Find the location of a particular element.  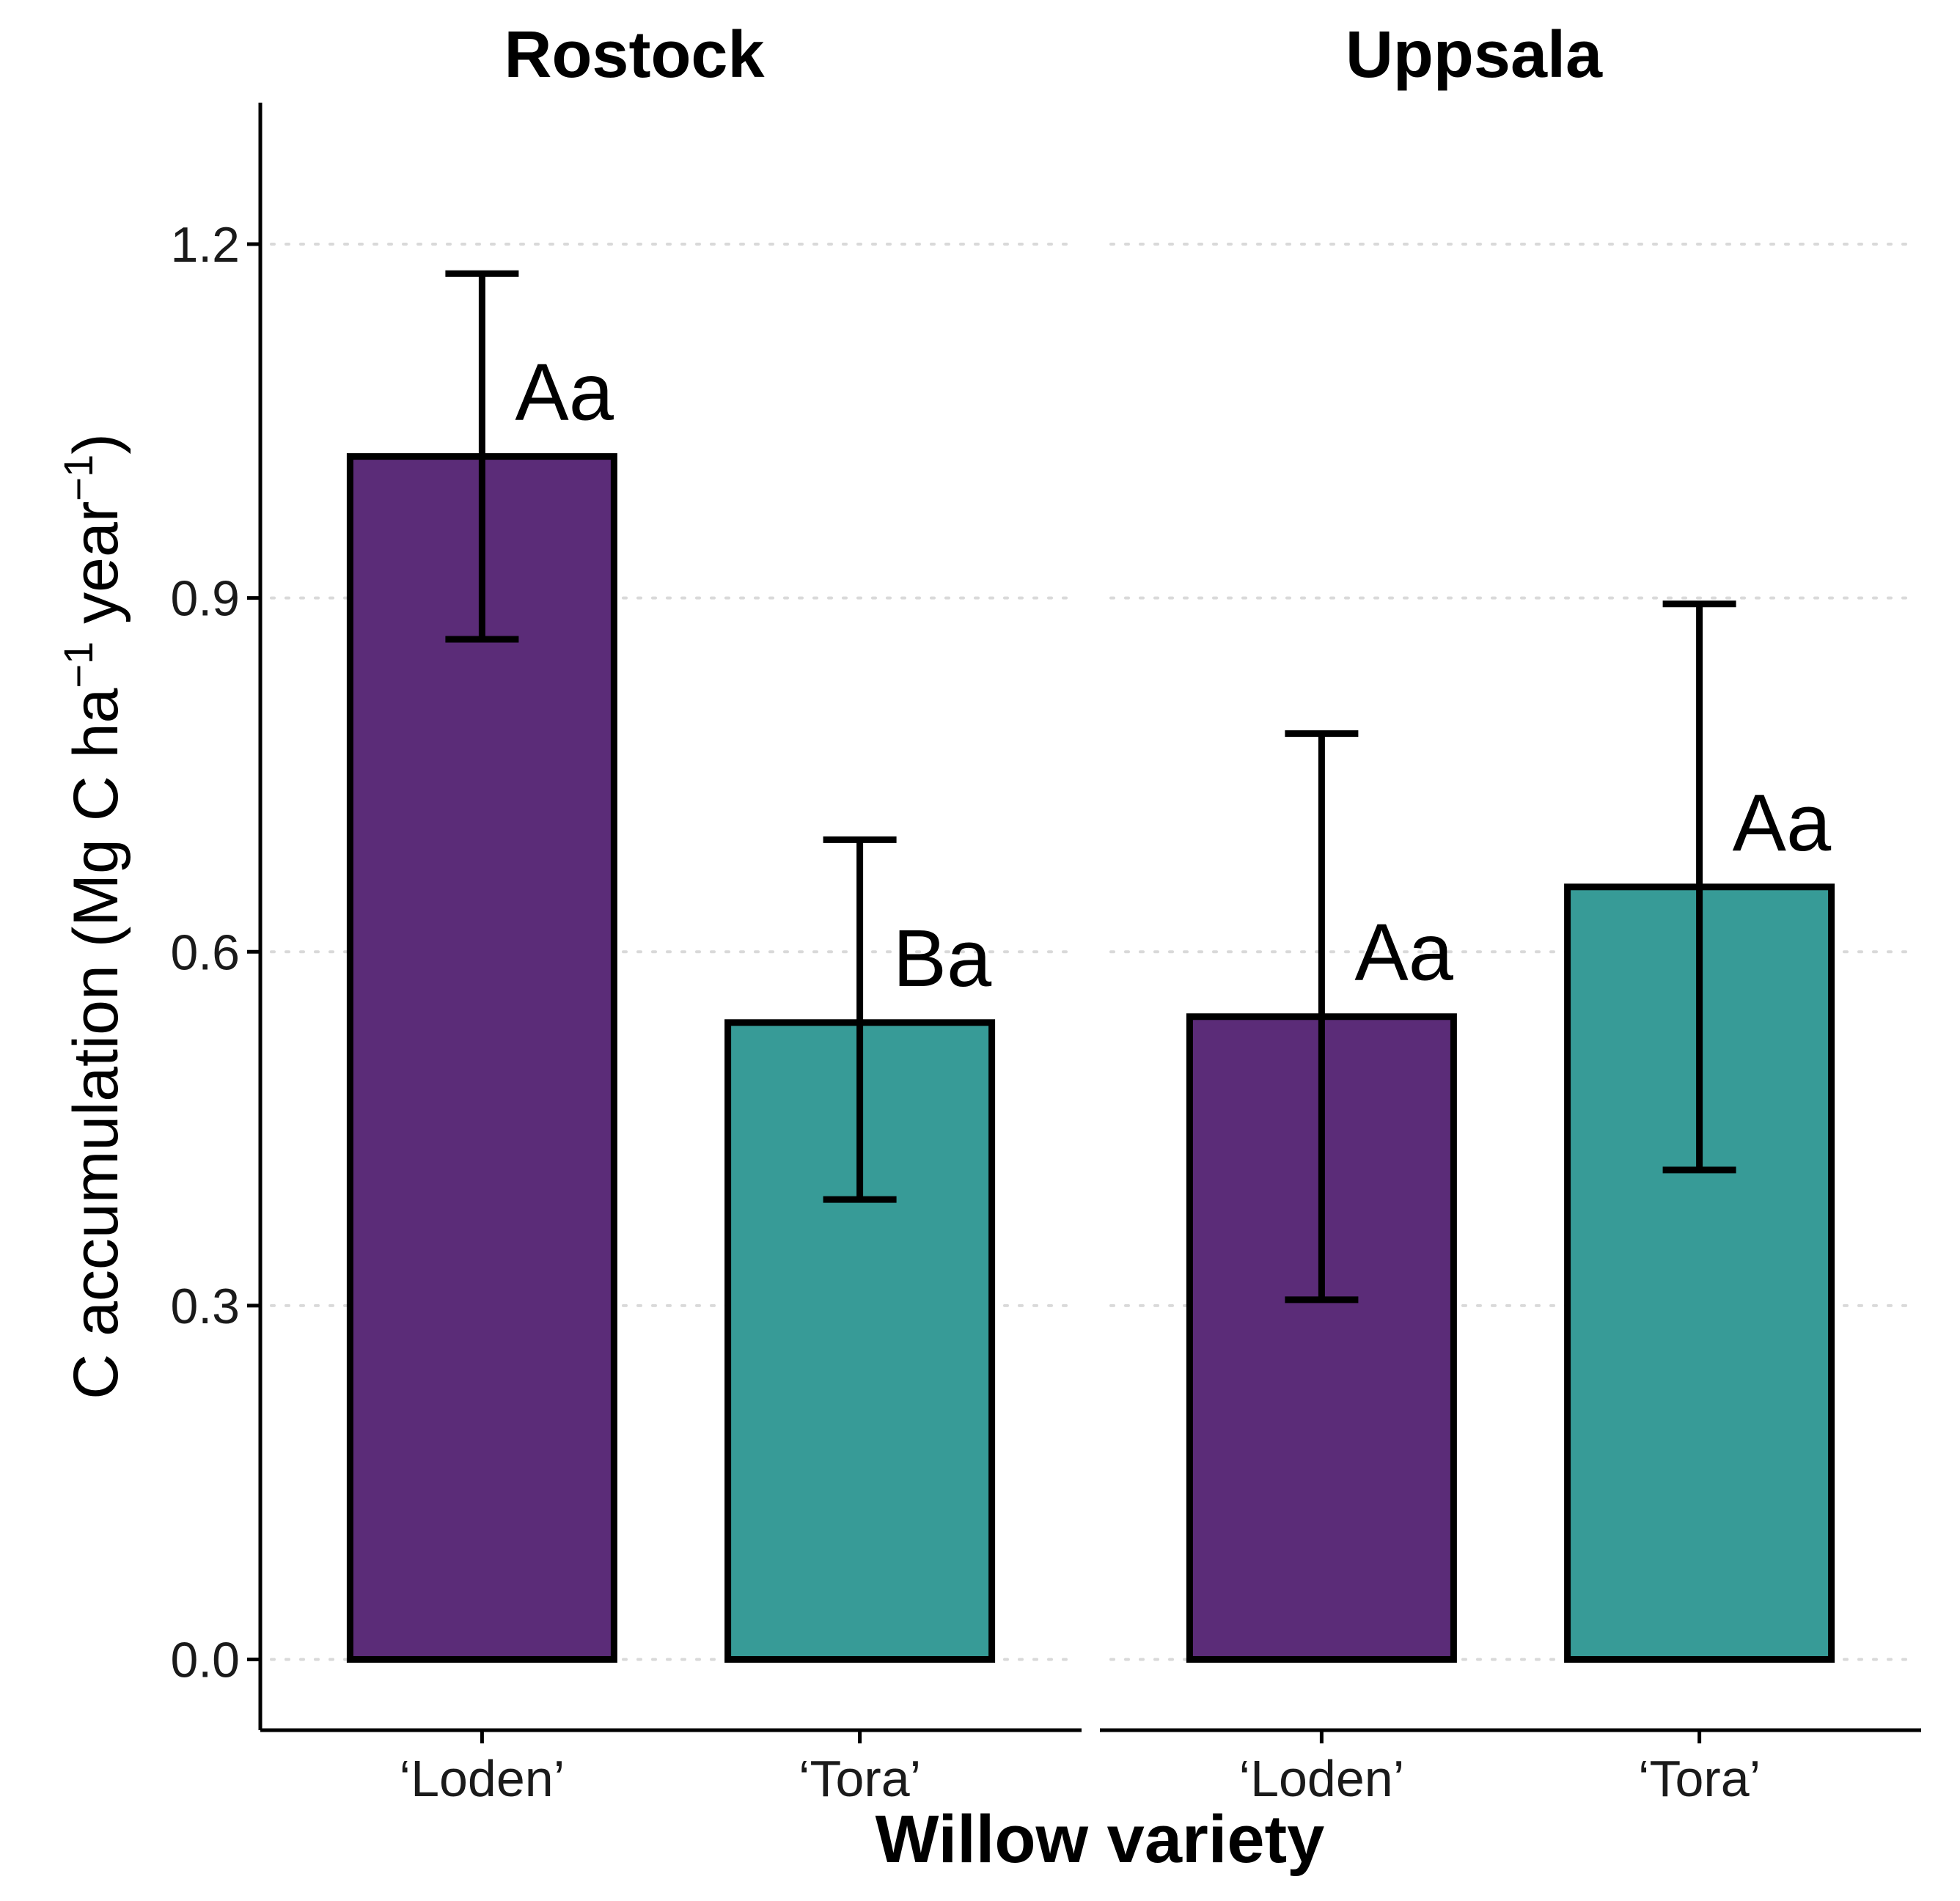

facet-title-rostock: Rostock is located at coordinates (634, 55).